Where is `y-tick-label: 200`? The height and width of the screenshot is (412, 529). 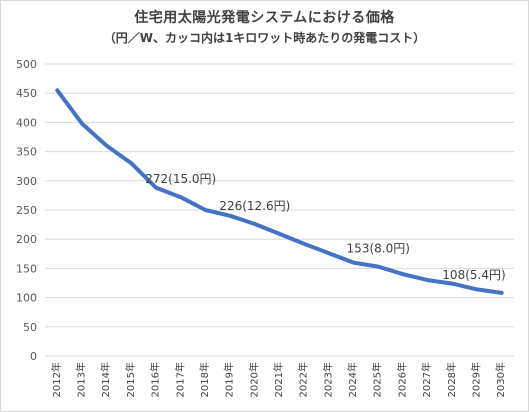 y-tick-label: 200 is located at coordinates (26, 239).